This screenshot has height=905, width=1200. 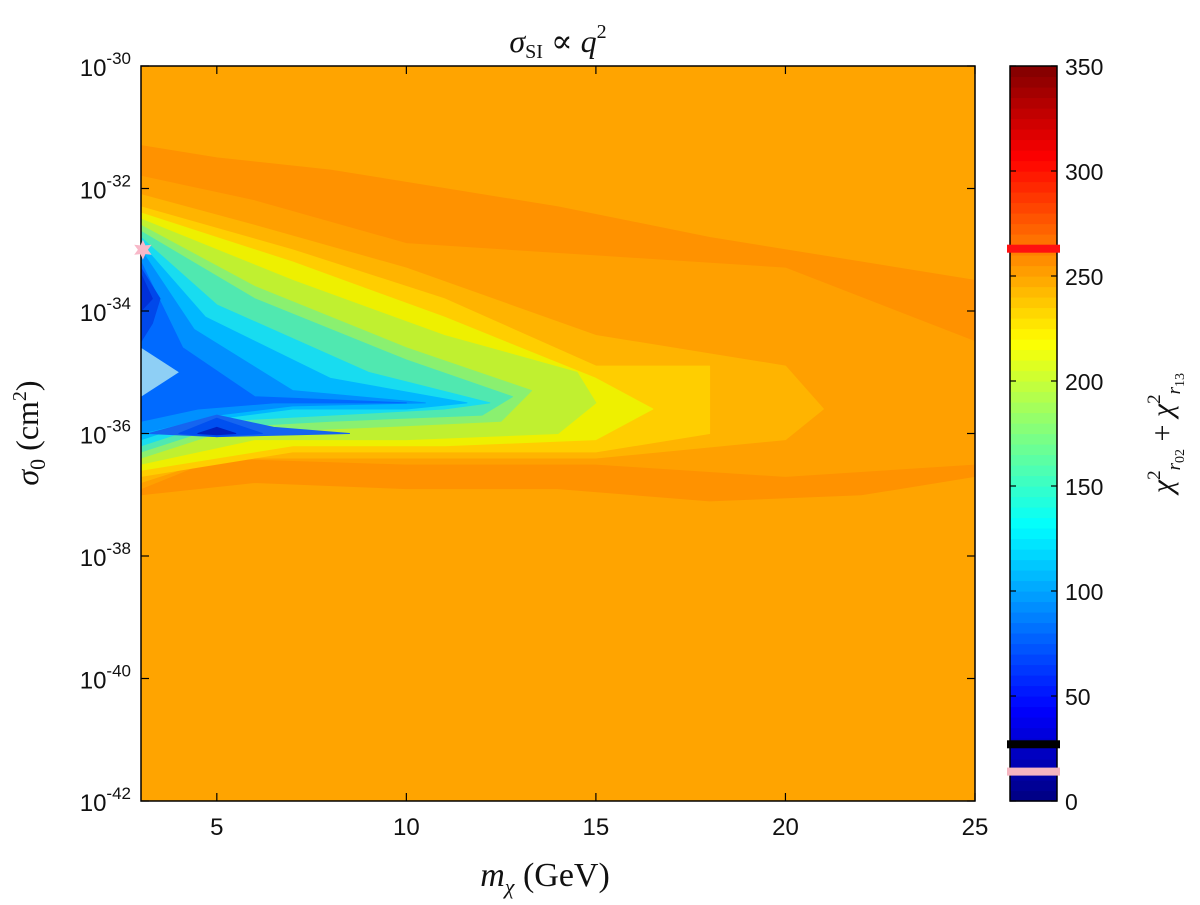 What do you see at coordinates (1084, 382) in the screenshot?
I see `colorbar-tick-label: 200` at bounding box center [1084, 382].